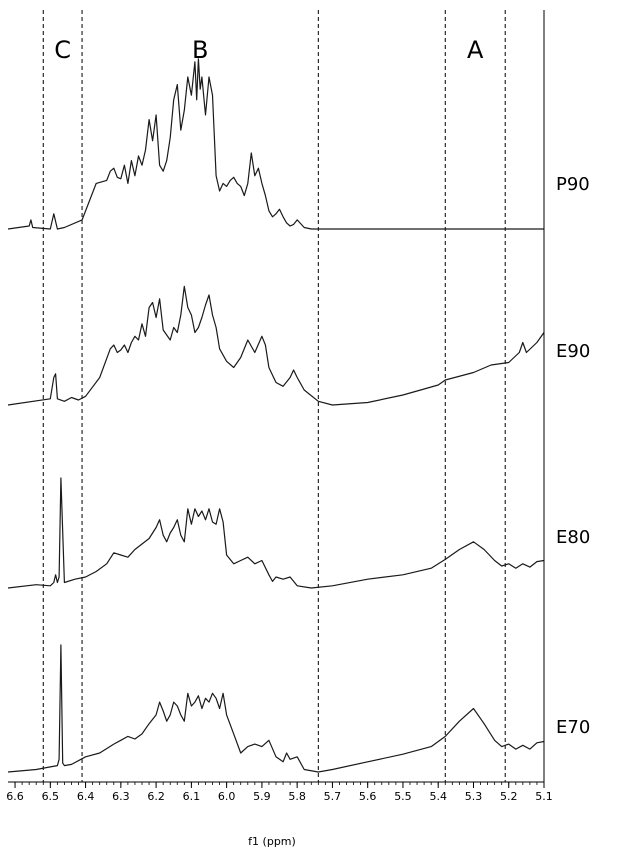 This screenshot has width=617, height=852. I want to click on spectrum-line-e90, so click(276, 345).